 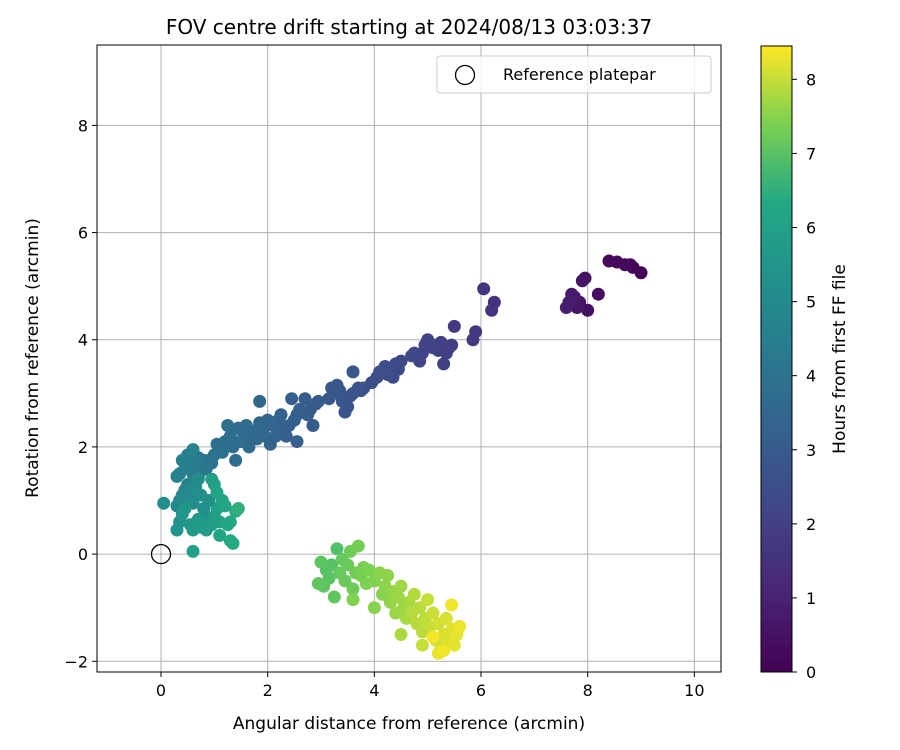 I want to click on y-tick-label: 4, so click(x=83, y=340).